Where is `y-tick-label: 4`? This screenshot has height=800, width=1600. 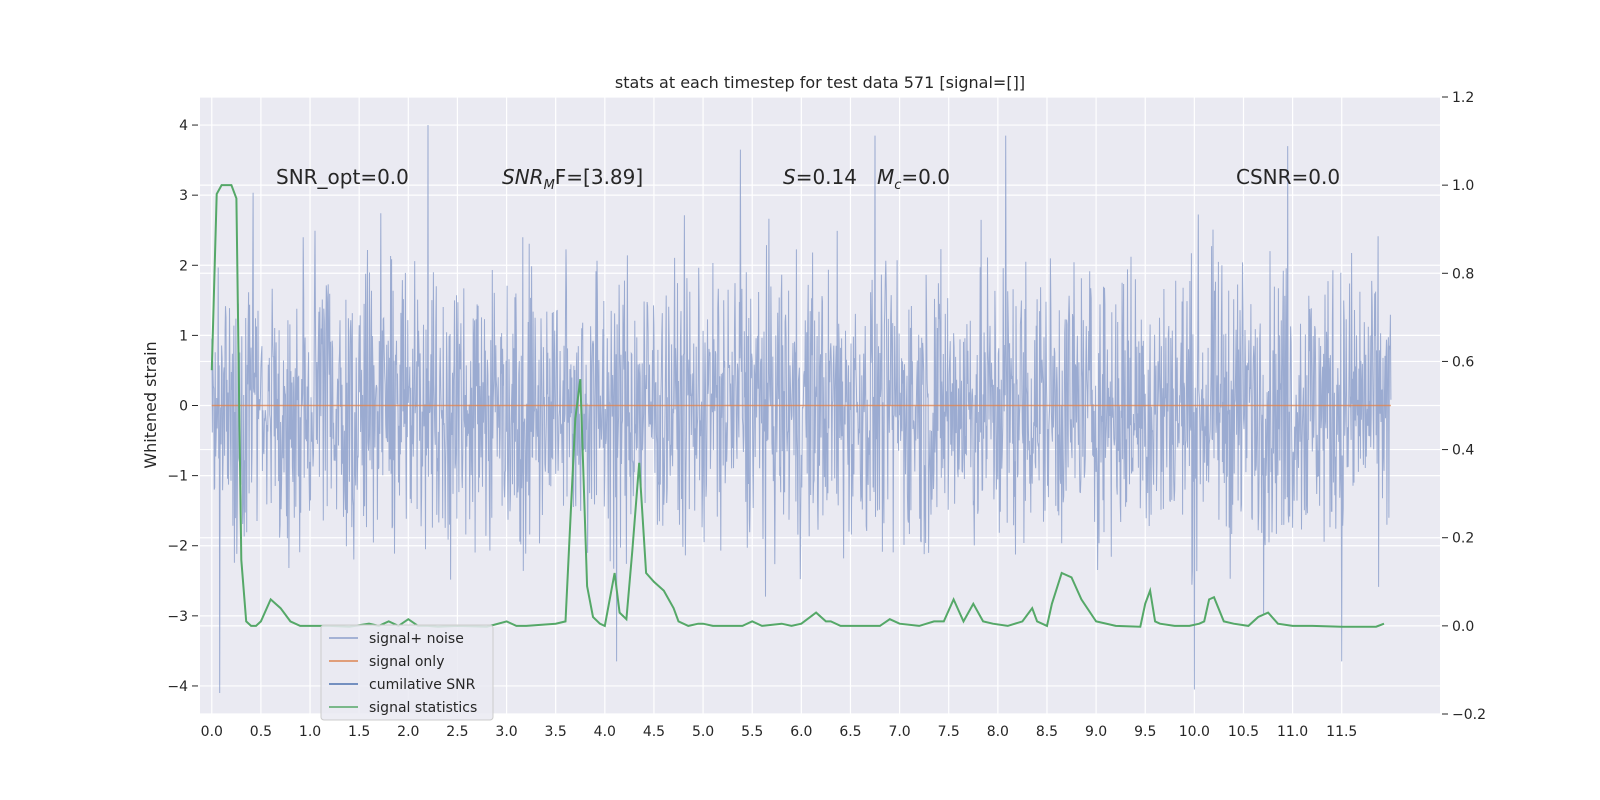 y-tick-label: 4 is located at coordinates (183, 126).